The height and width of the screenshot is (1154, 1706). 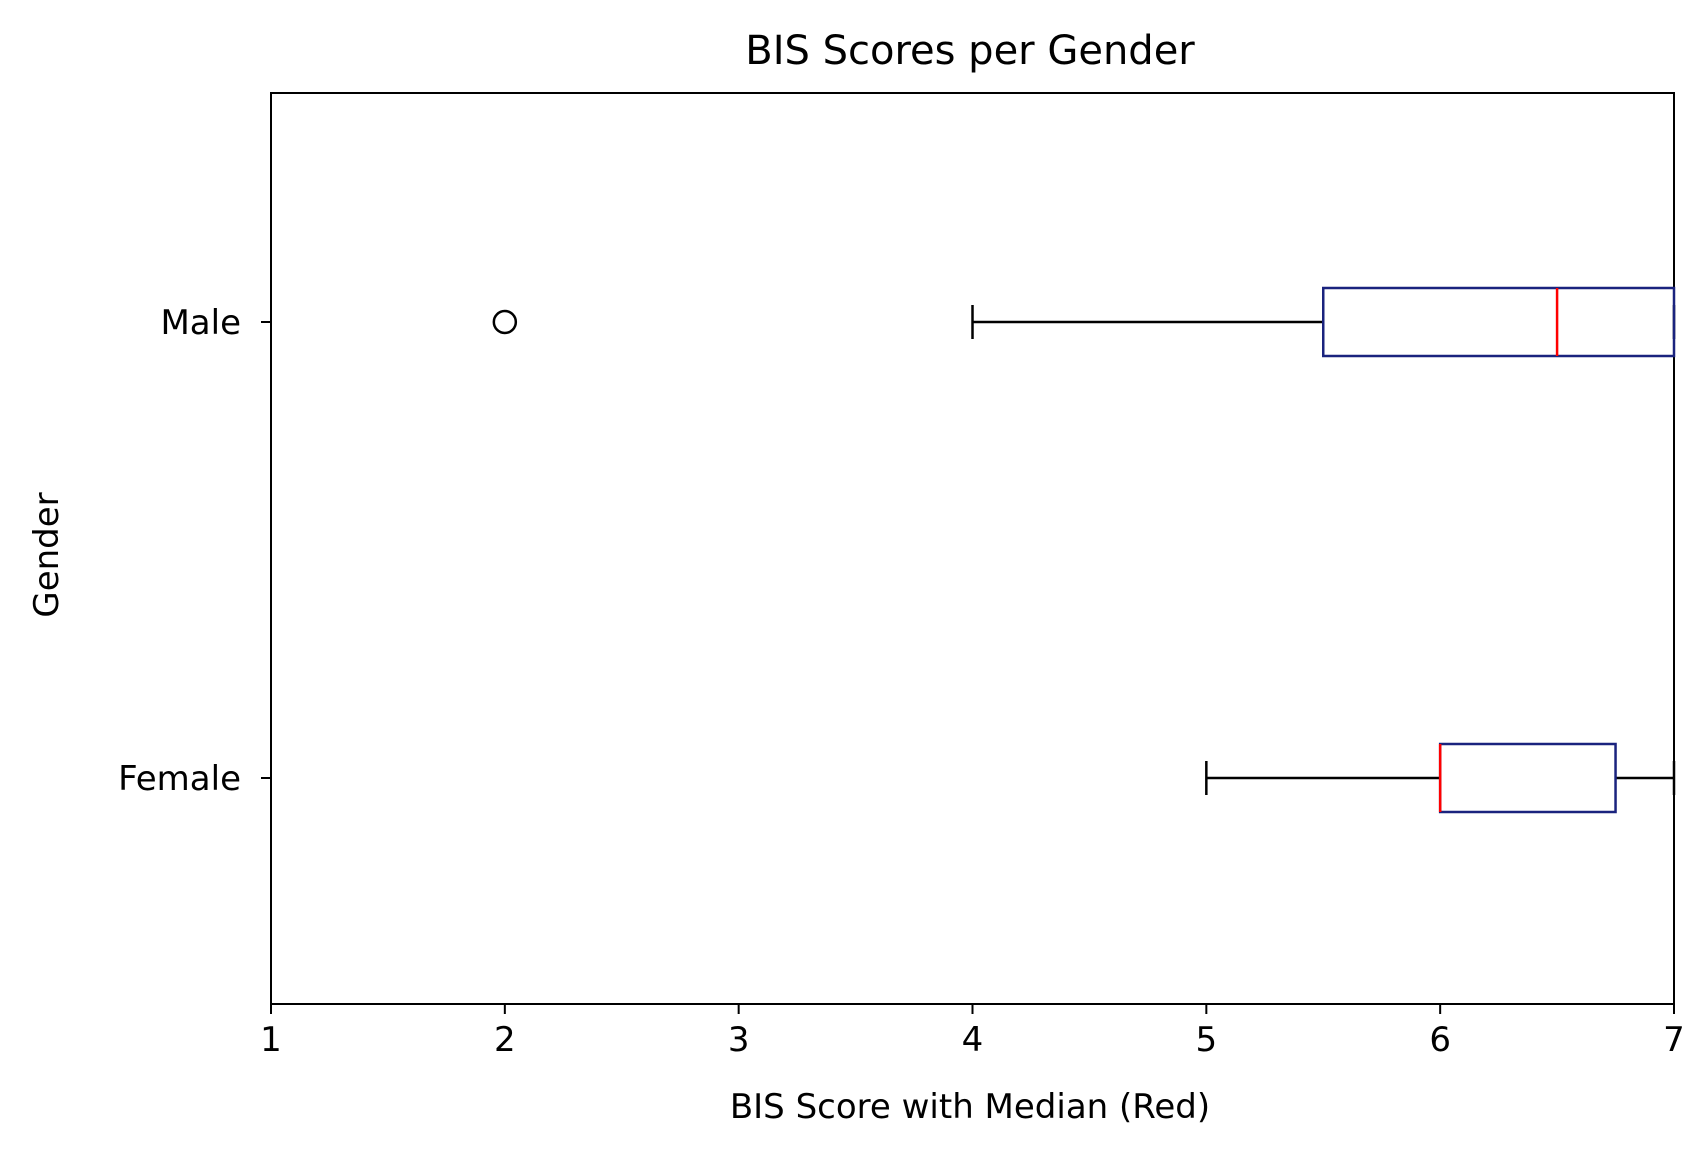 What do you see at coordinates (1207, 1040) in the screenshot?
I see `x-tick-label: 5` at bounding box center [1207, 1040].